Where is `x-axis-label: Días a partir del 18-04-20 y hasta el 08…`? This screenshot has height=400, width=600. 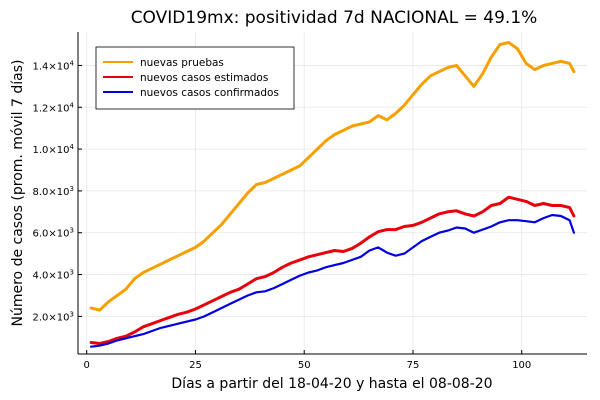 x-axis-label: Días a partir del 18-04-20 y hasta el 08… is located at coordinates (331, 384).